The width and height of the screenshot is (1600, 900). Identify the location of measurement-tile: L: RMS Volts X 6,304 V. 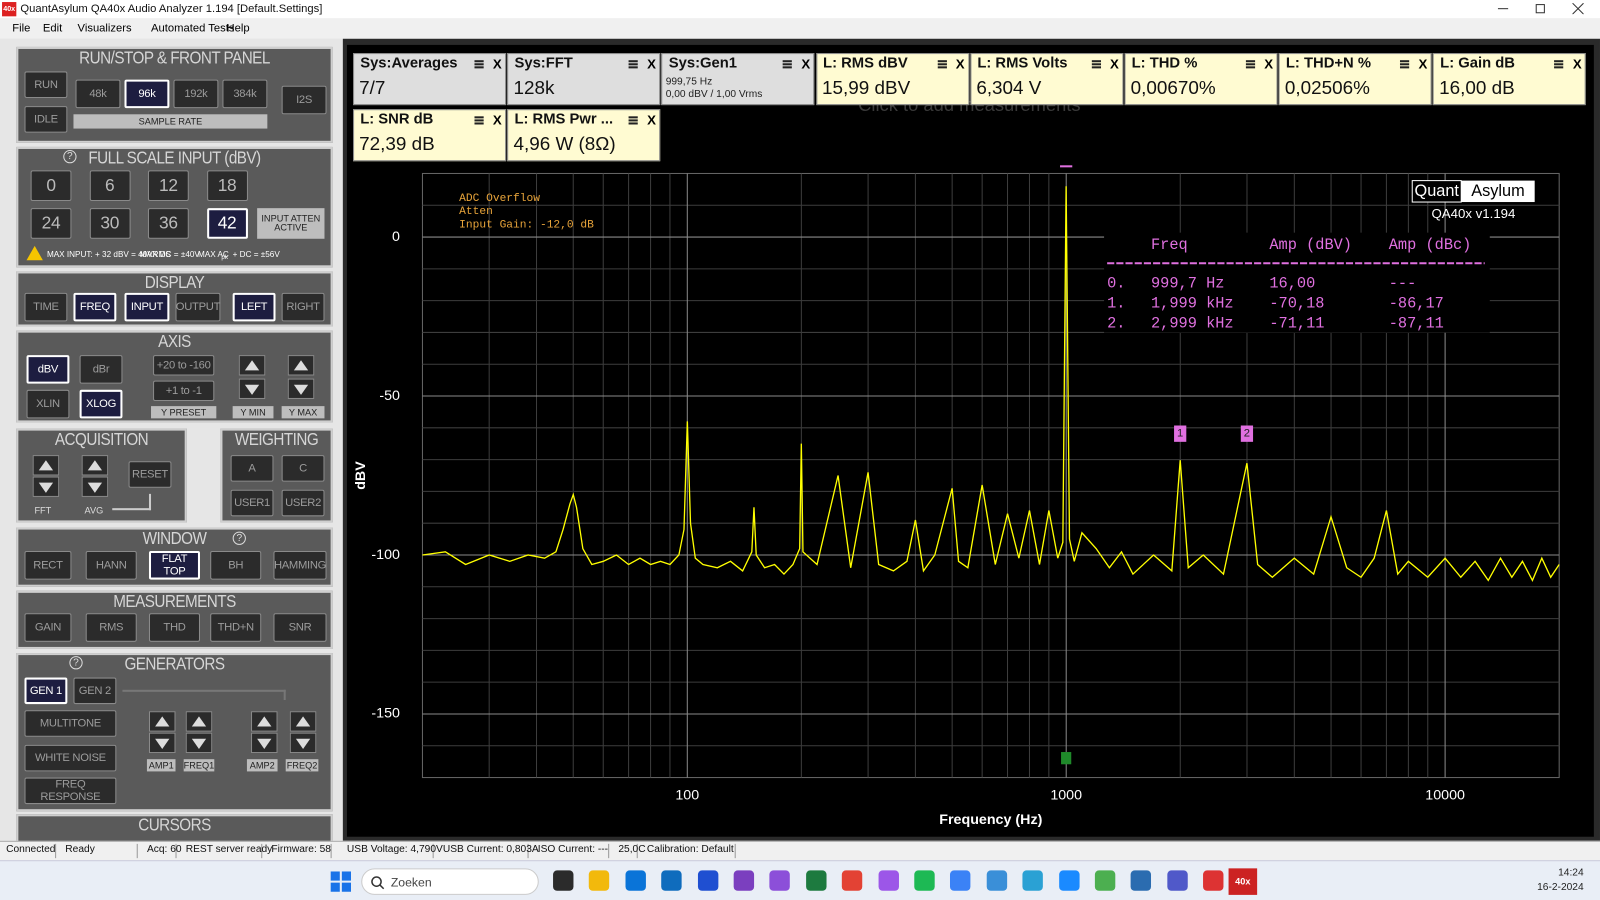
(1047, 79).